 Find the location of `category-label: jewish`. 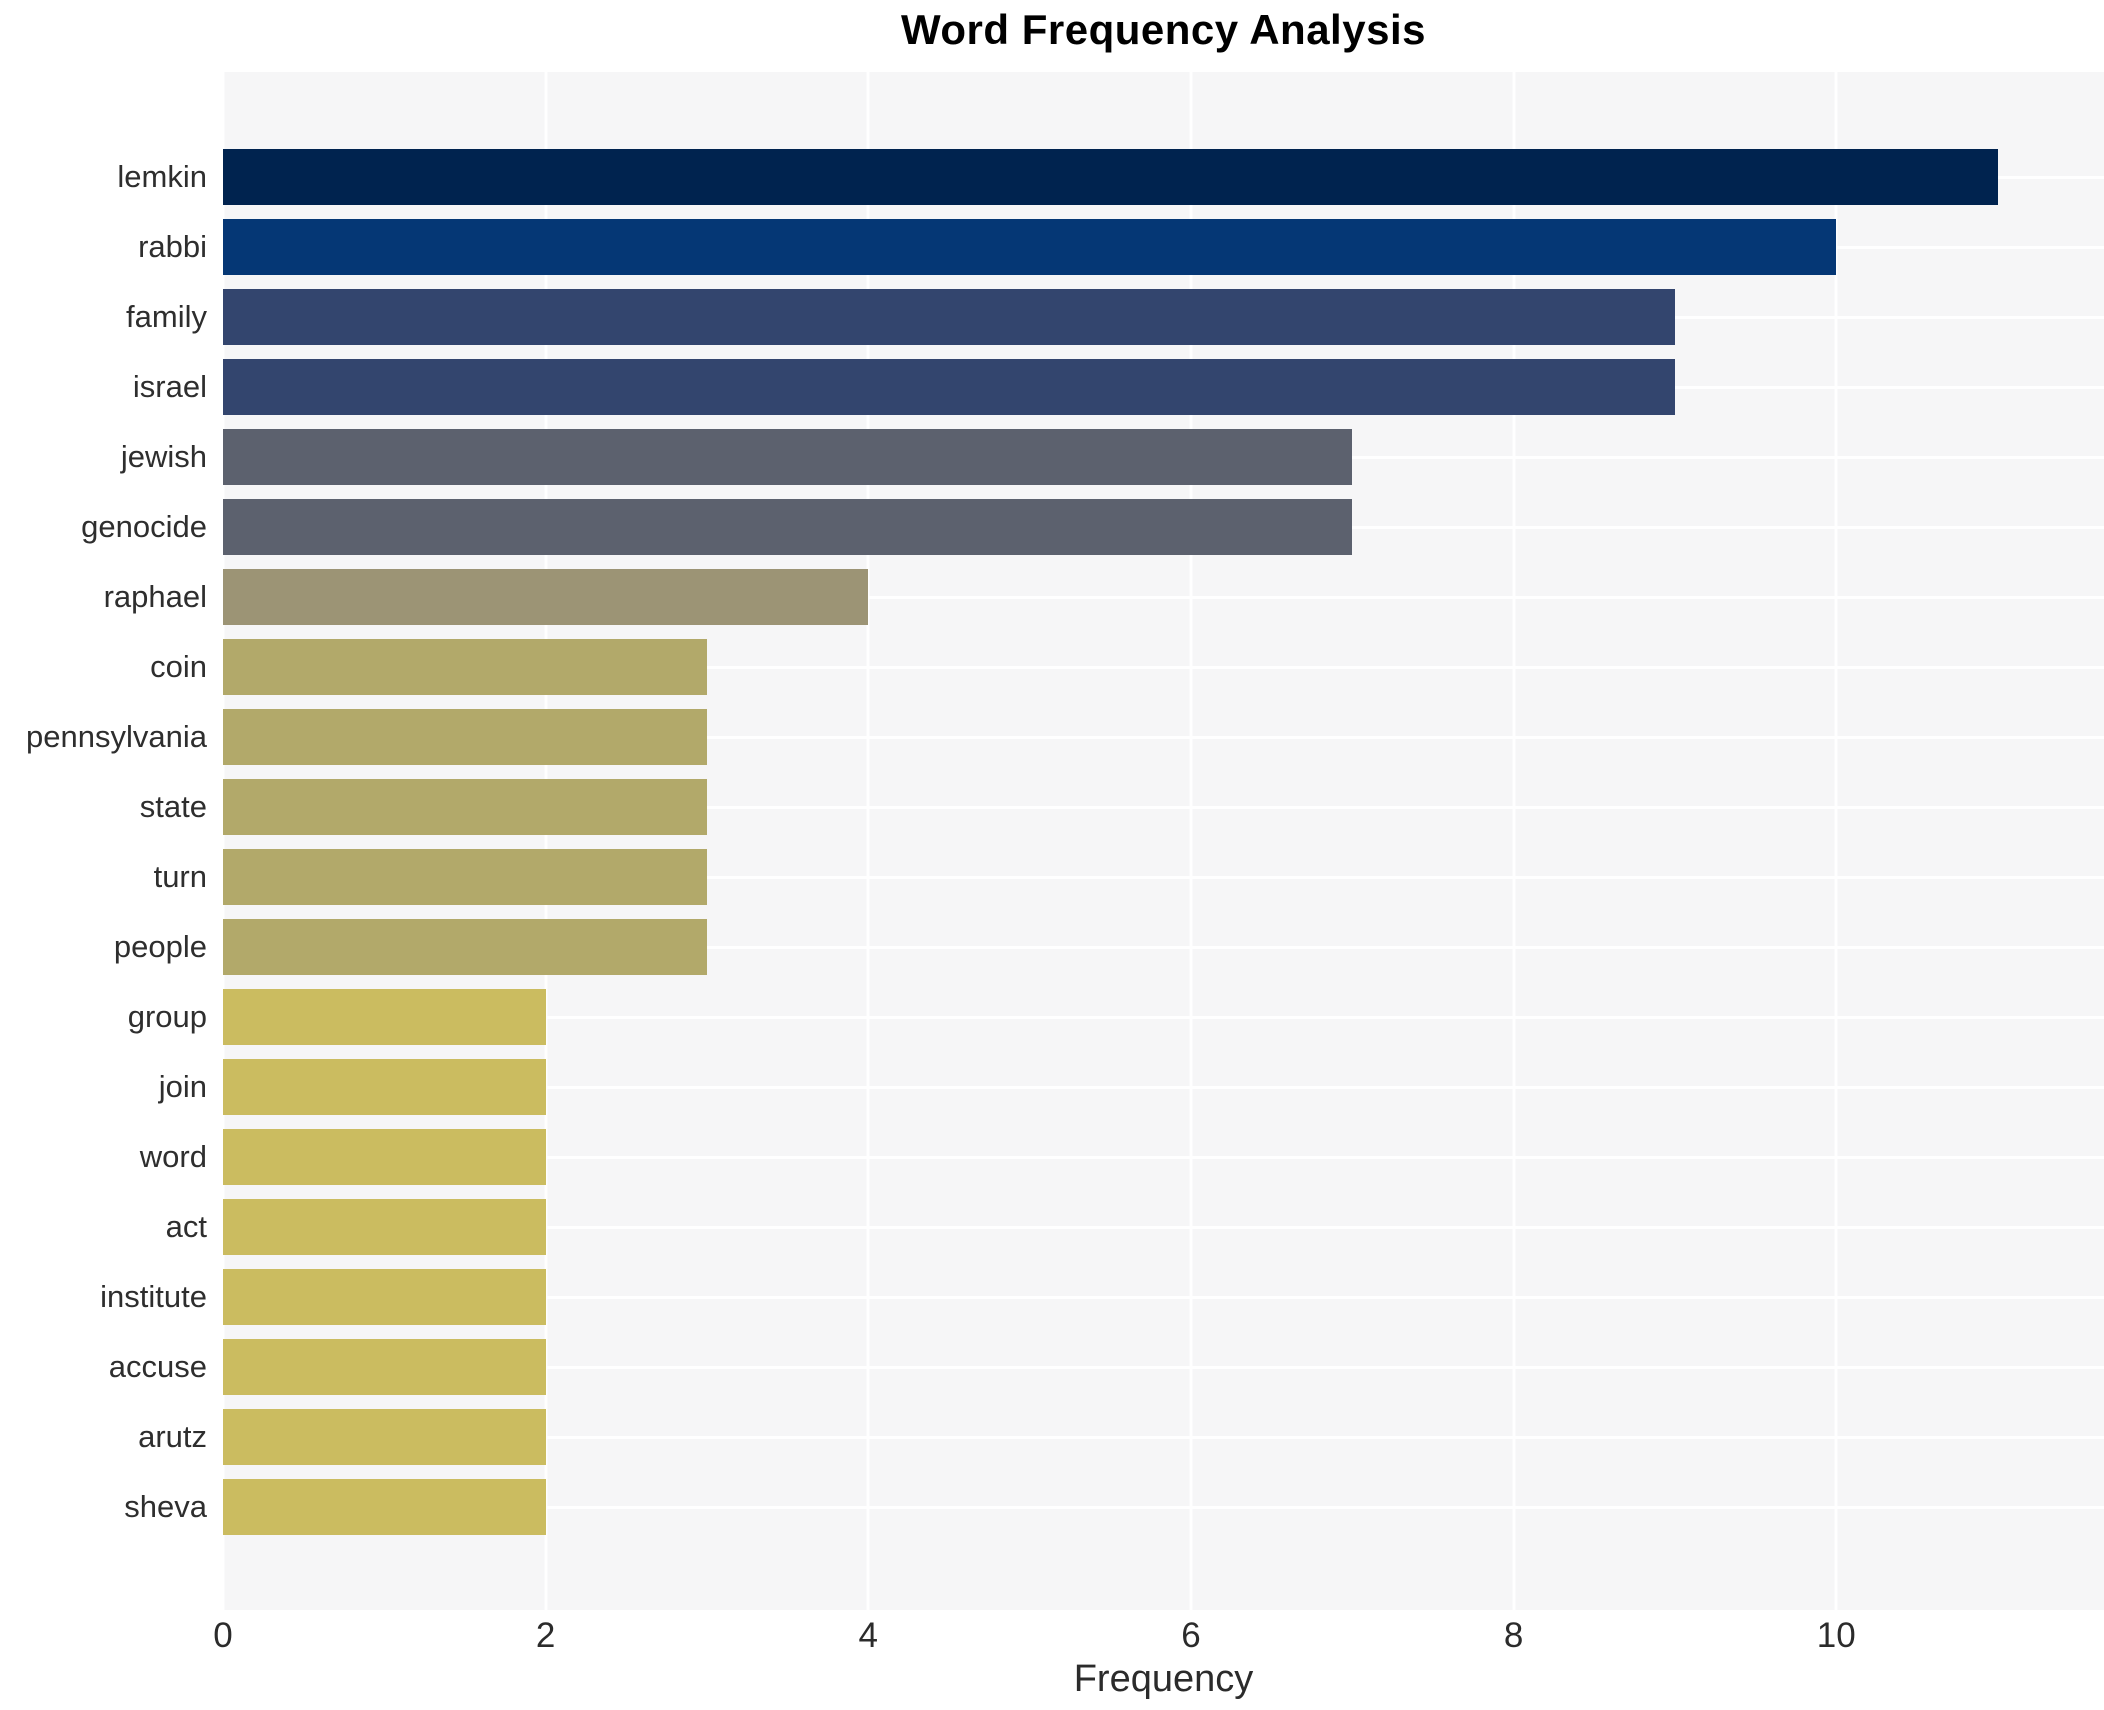

category-label: jewish is located at coordinates (163, 456).